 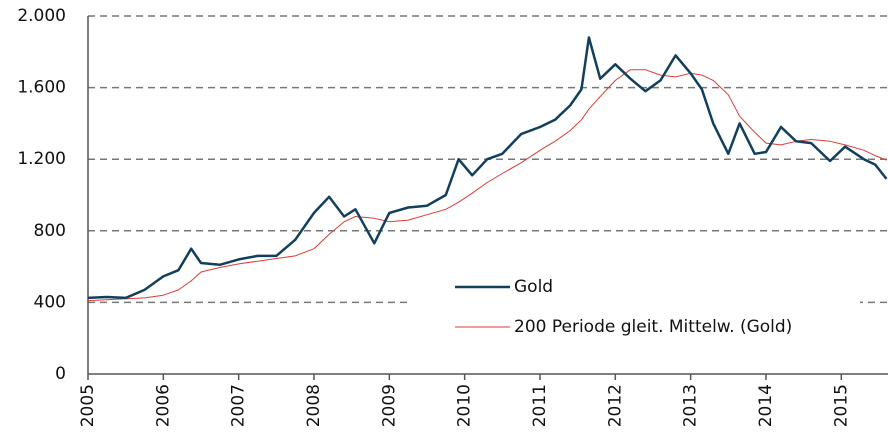 What do you see at coordinates (636, 306) in the screenshot?
I see `legend-box` at bounding box center [636, 306].